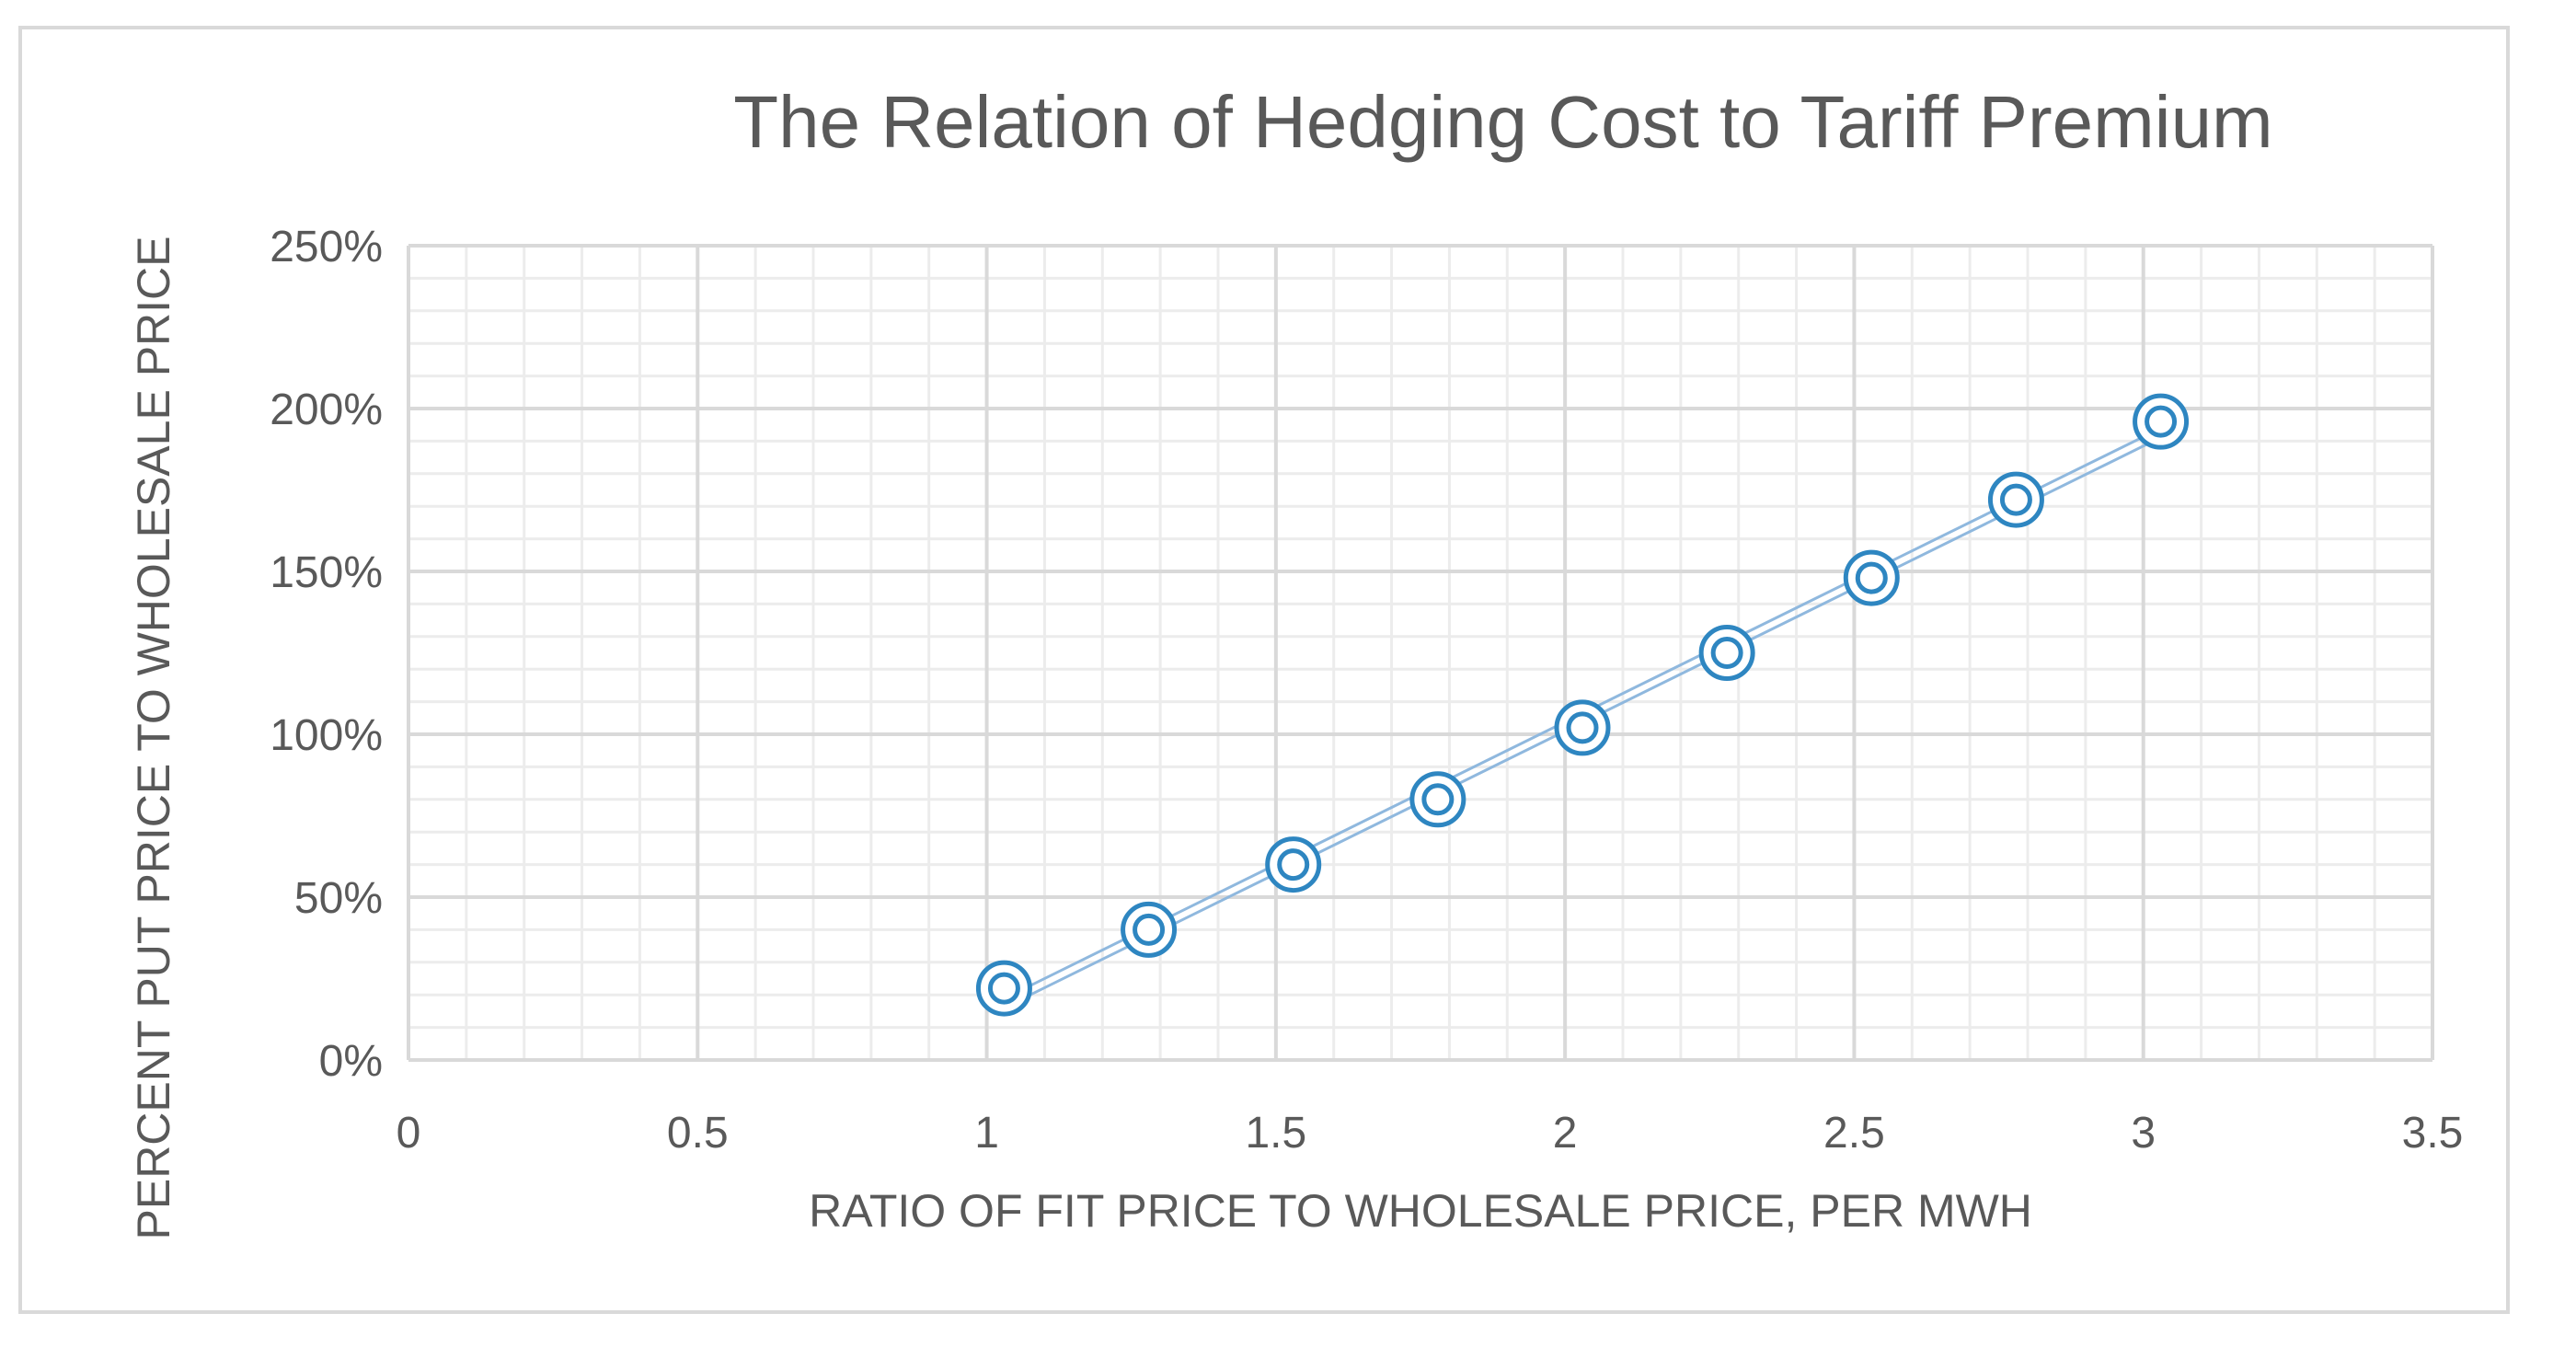 The width and height of the screenshot is (2576, 1348). I want to click on y-tick-label: 100%, so click(326, 735).